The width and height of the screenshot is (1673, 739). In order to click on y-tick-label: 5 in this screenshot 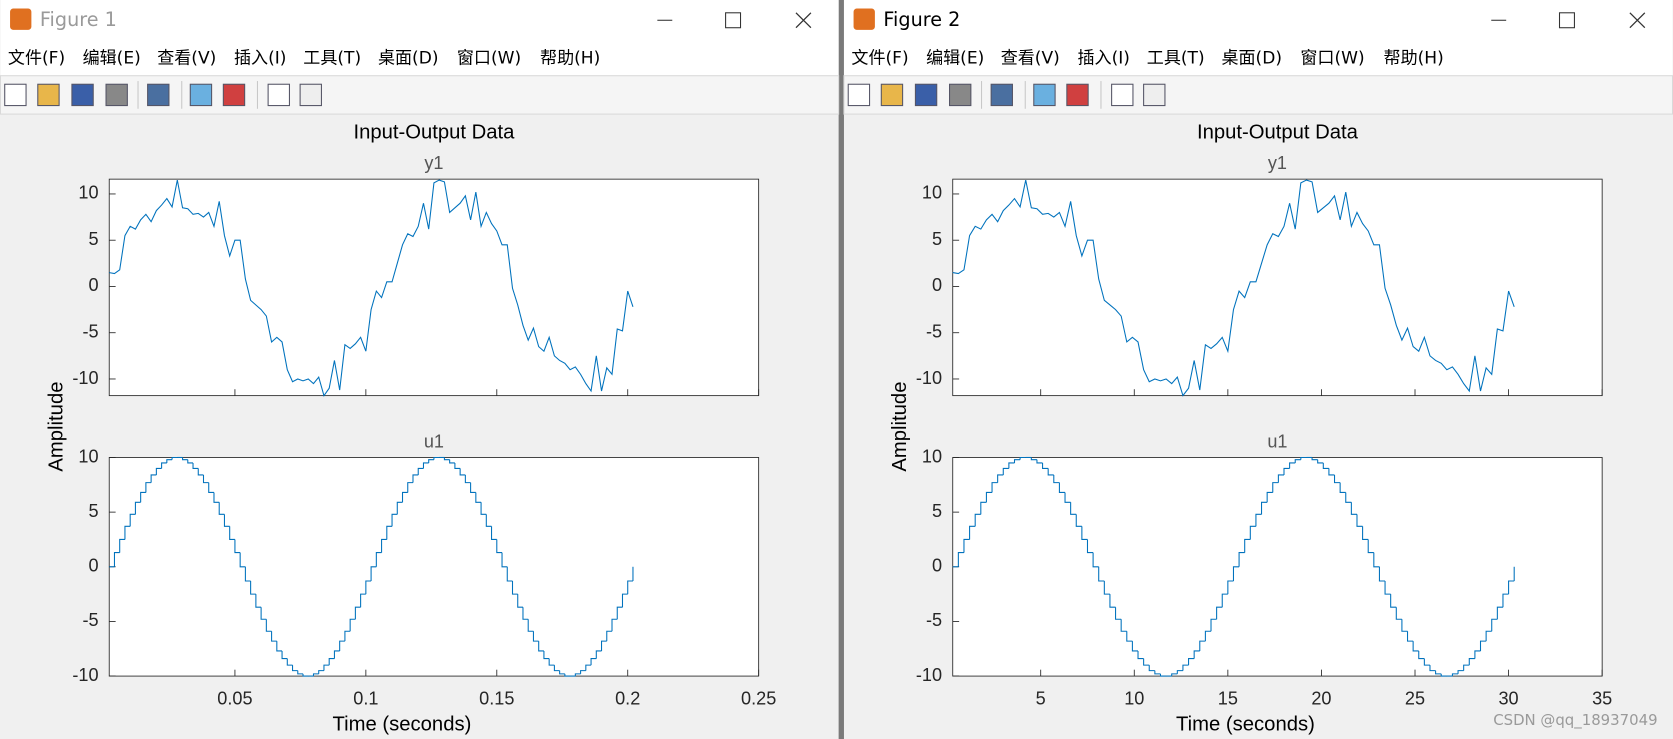, I will do `click(937, 239)`.